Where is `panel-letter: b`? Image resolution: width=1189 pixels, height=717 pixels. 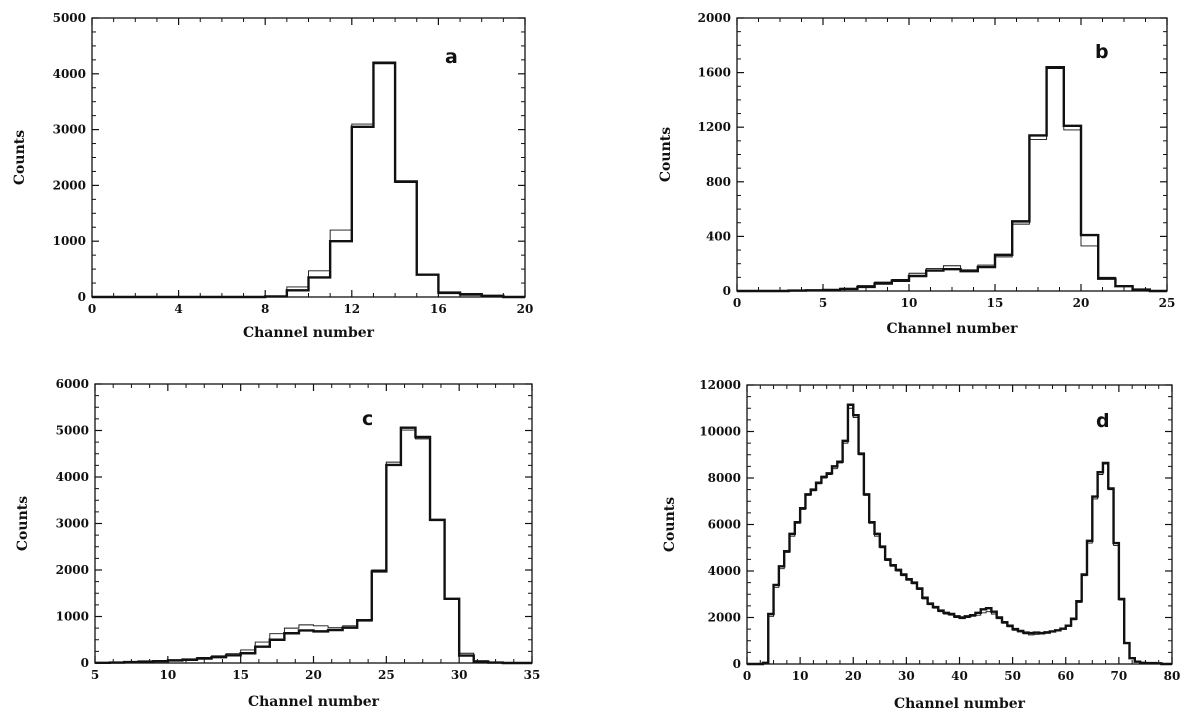
panel-letter: b is located at coordinates (1102, 52).